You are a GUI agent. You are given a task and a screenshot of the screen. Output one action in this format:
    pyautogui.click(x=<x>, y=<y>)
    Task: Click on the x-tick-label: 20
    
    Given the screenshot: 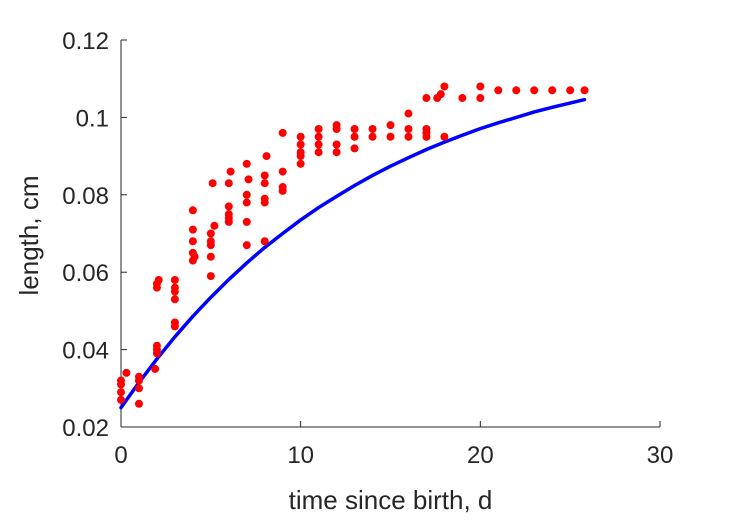 What is the action you would take?
    pyautogui.click(x=480, y=455)
    